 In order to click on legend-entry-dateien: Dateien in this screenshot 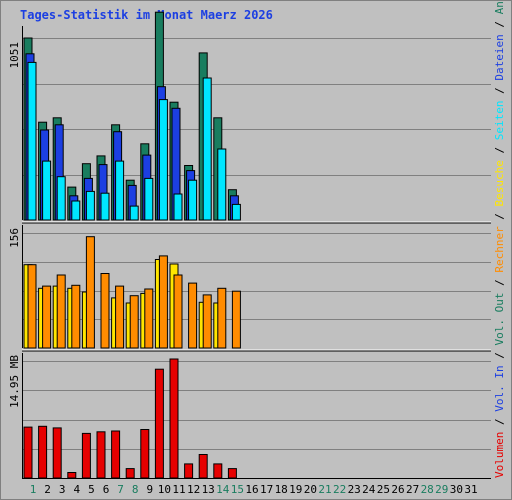, I will do `click(499, 57)`.